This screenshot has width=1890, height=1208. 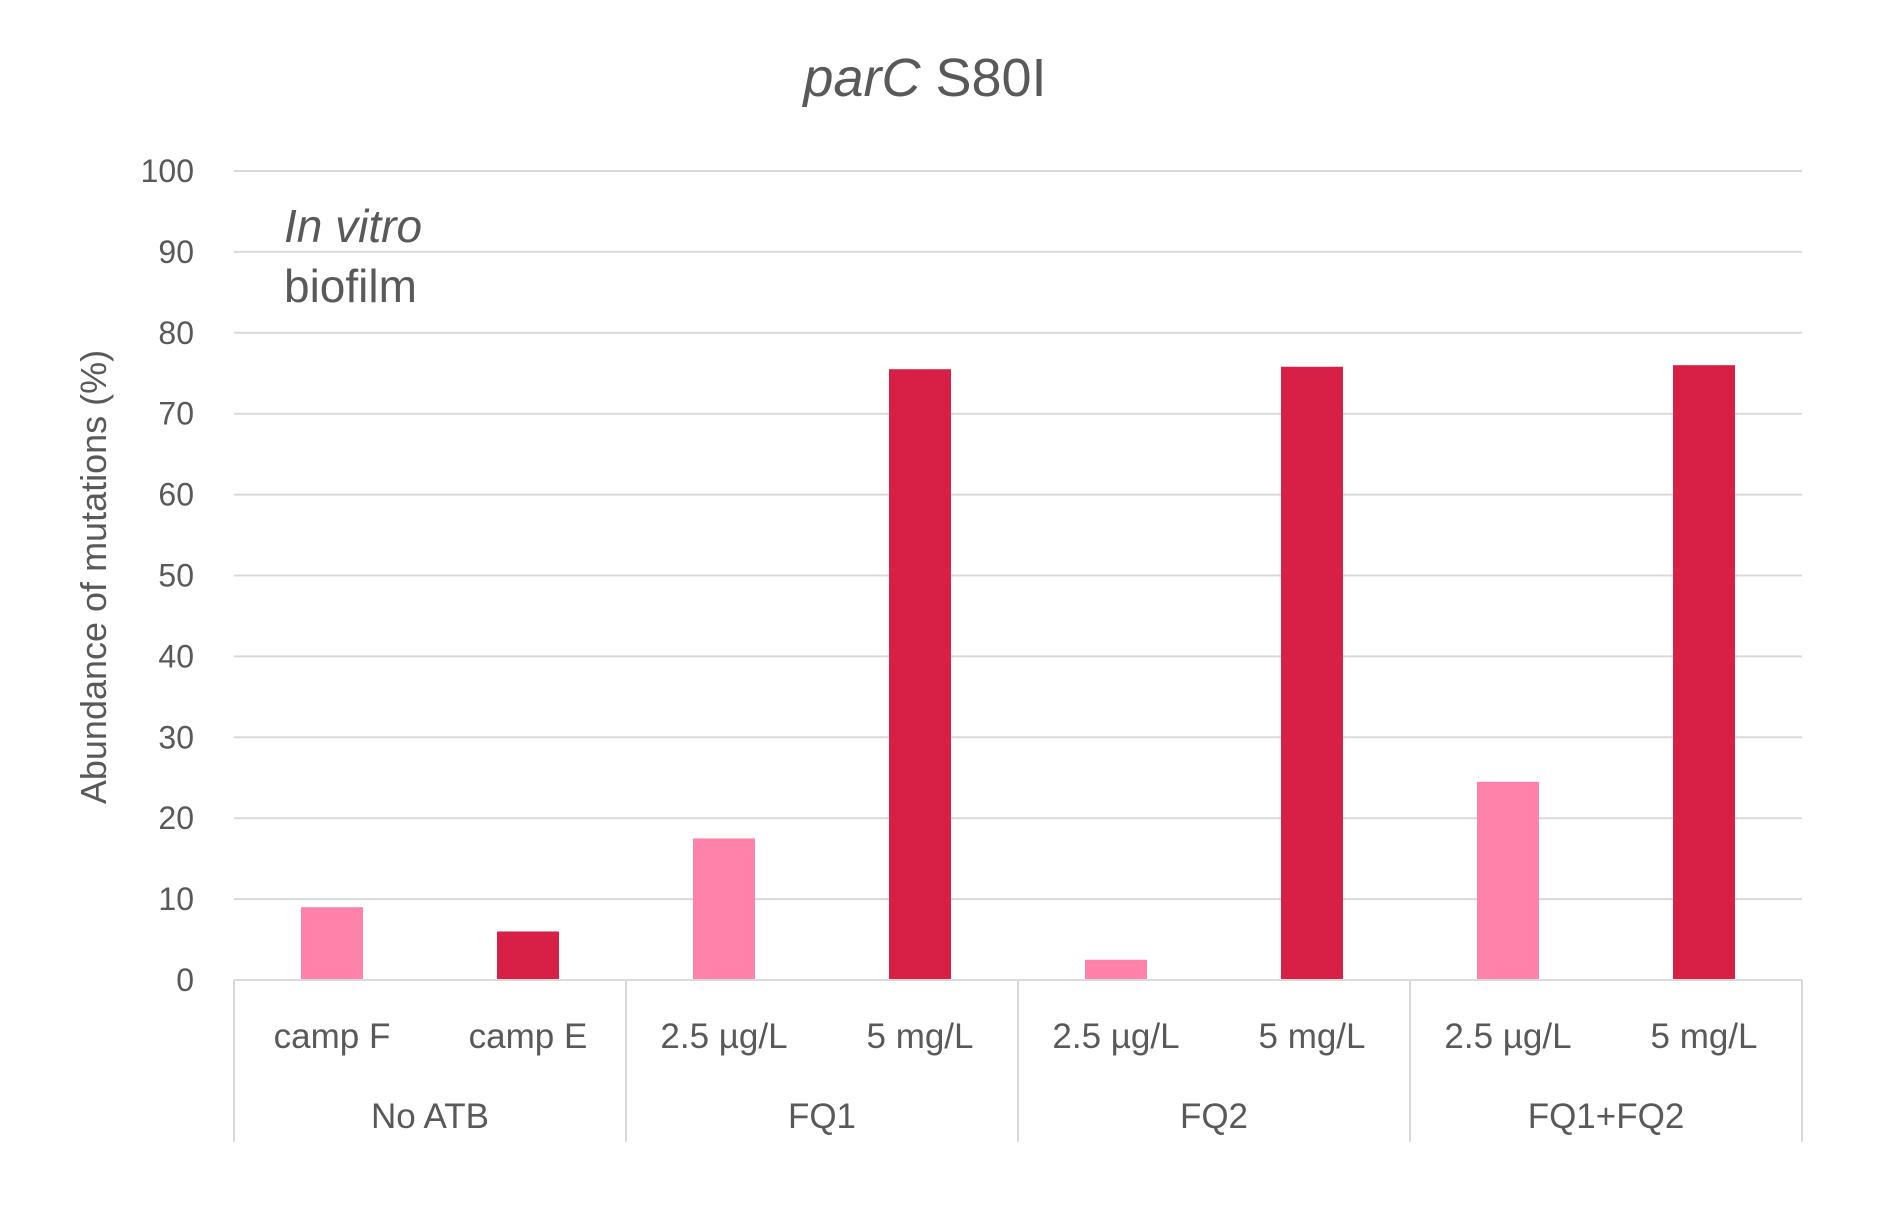 I want to click on group-label-4: FQ1+FQ2, so click(x=1606, y=1116).